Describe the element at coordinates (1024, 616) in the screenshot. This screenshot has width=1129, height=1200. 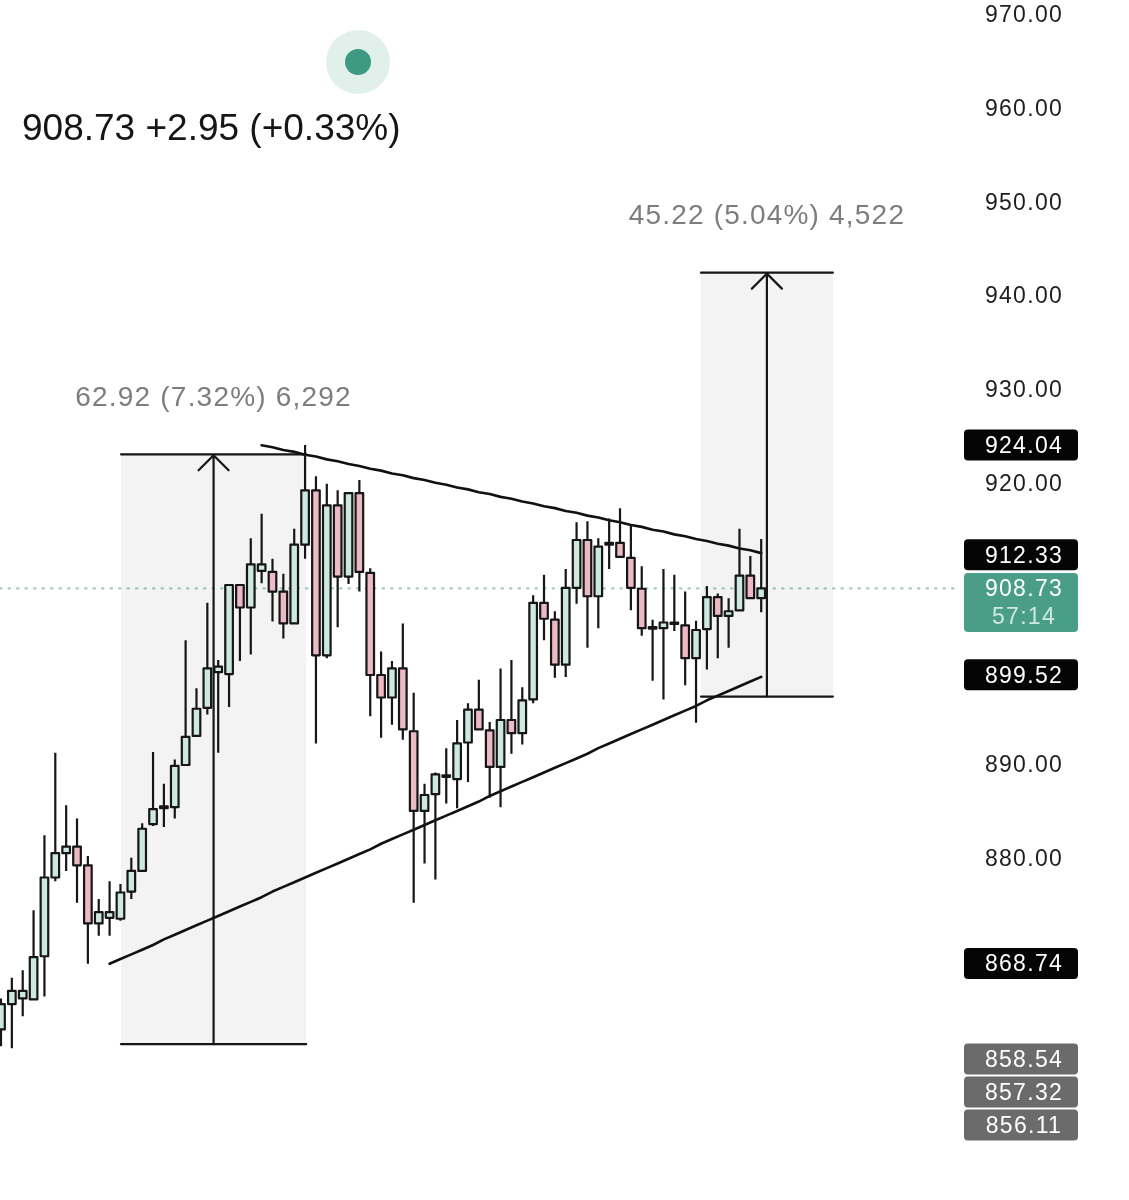
I see `text: 57:14` at that location.